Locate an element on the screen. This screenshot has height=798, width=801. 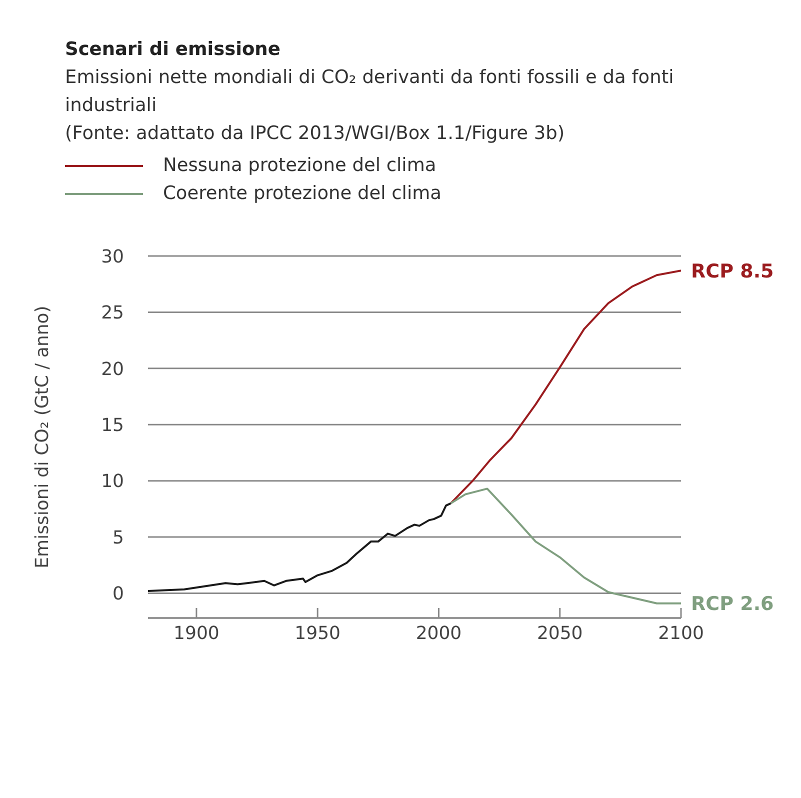
legend-label: Nessuna protezione del clima is located at coordinates (299, 166).